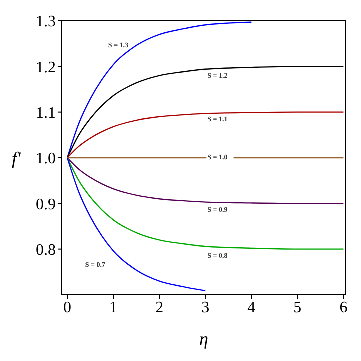  I want to click on x-tick-label: 2, so click(160, 307).